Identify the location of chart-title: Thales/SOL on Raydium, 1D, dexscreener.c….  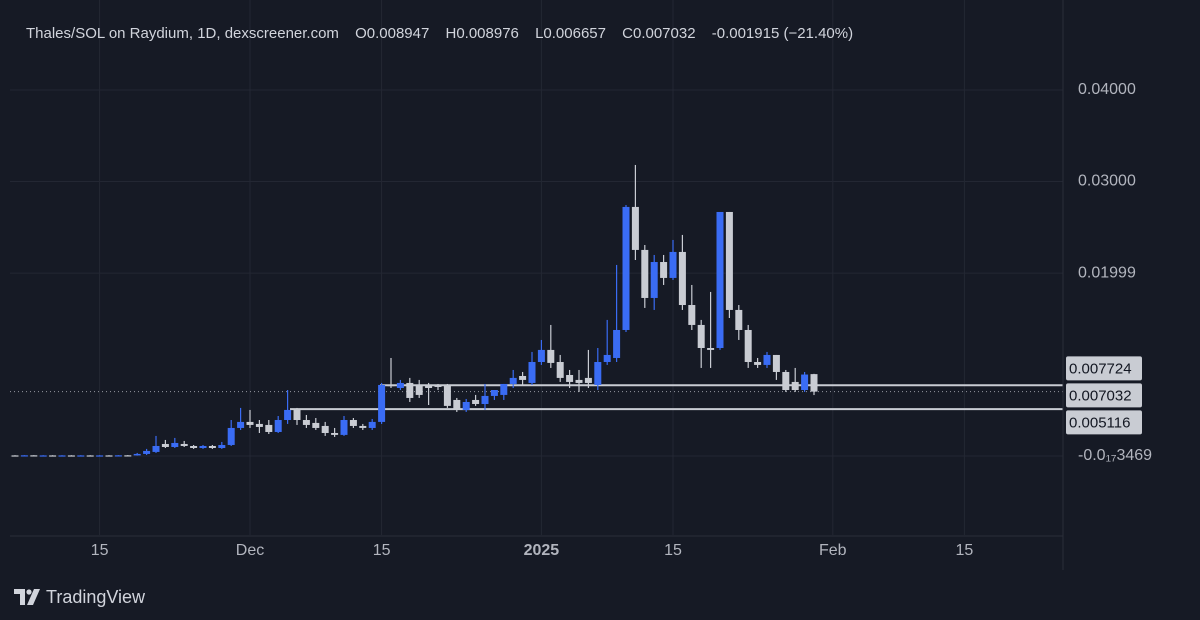
(182, 33).